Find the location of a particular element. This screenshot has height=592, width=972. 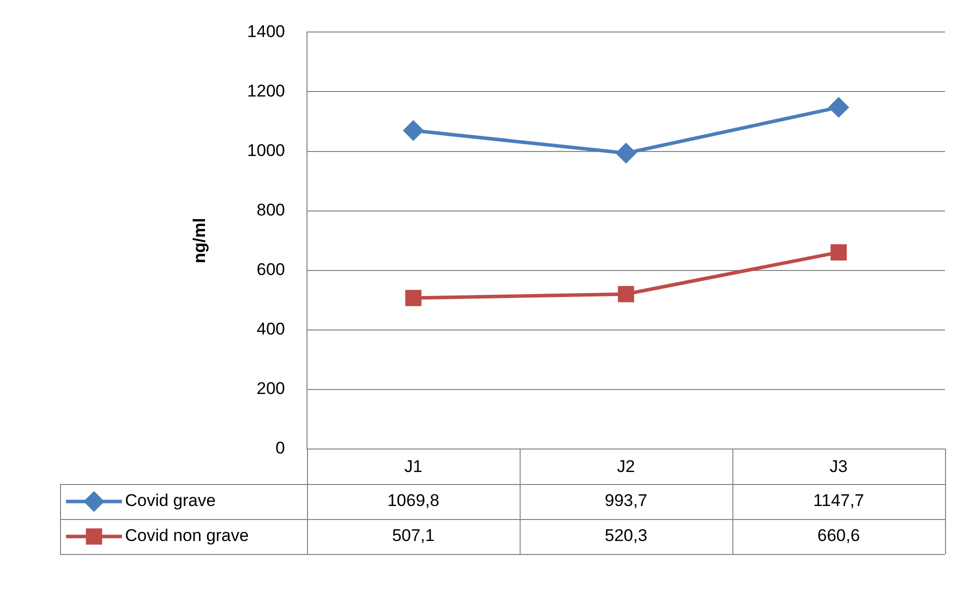

y-tick-label: 200 is located at coordinates (270, 388).